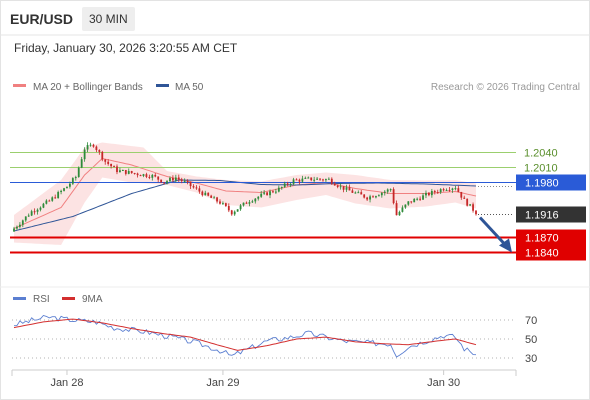  I want to click on ma20-legend-swatch, so click(19, 85).